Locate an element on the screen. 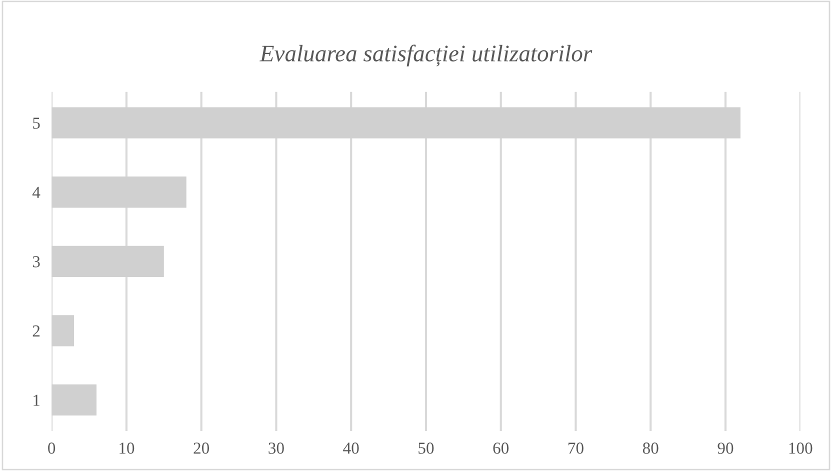  x-tick-label: 60 is located at coordinates (501, 448).